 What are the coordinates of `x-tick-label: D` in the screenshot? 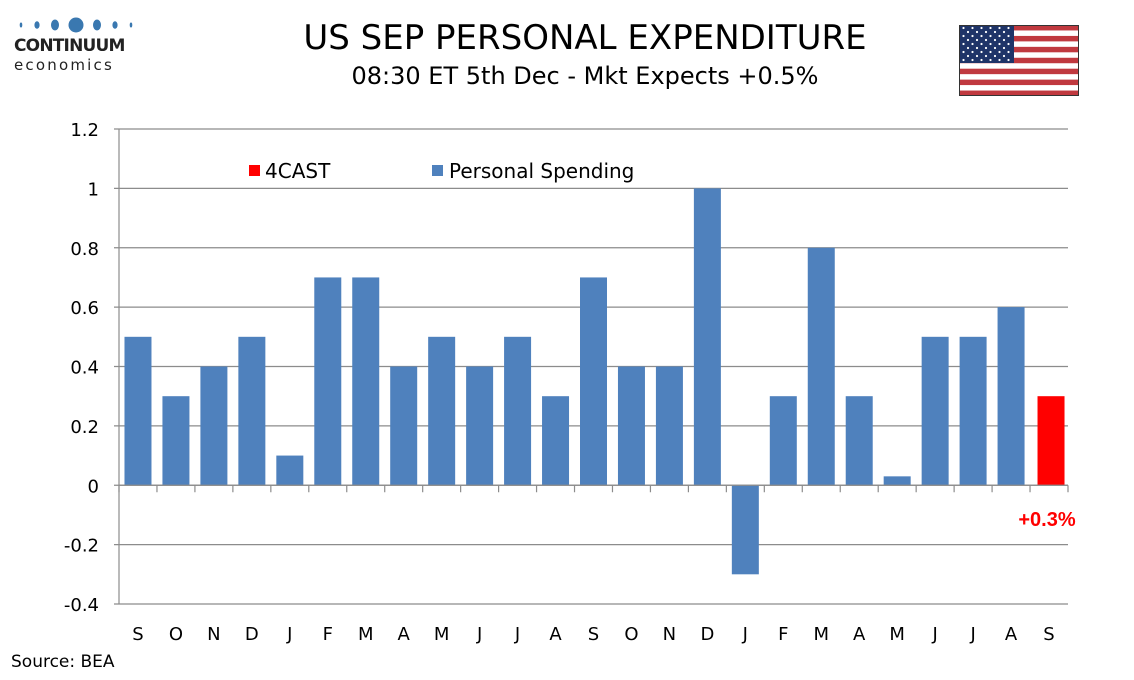 It's located at (252, 634).